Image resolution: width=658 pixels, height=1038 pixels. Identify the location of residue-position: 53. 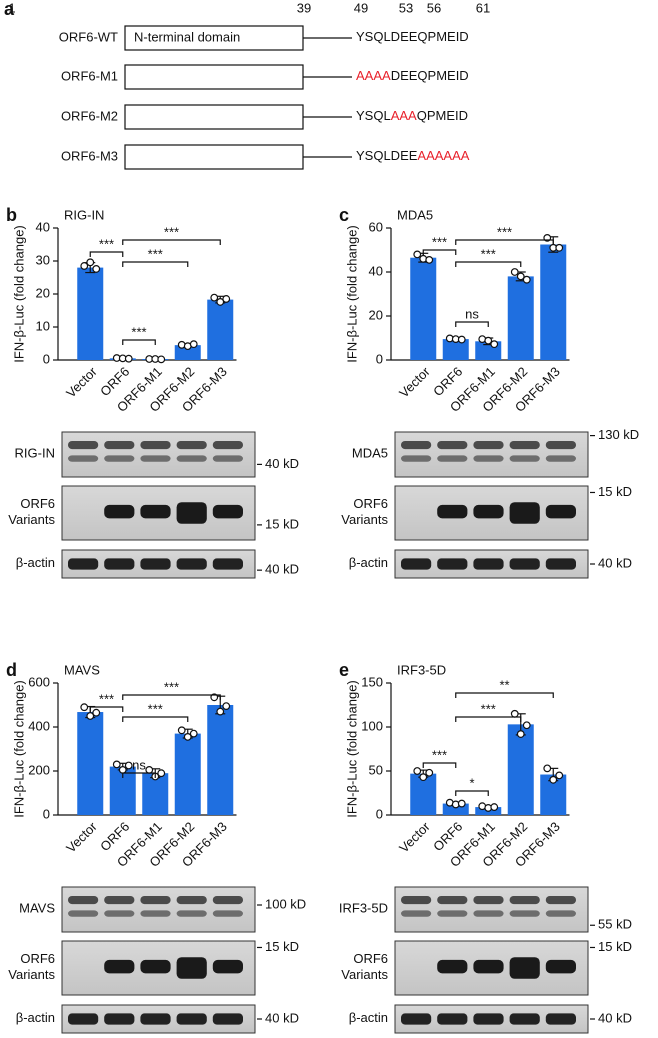
(406, 7).